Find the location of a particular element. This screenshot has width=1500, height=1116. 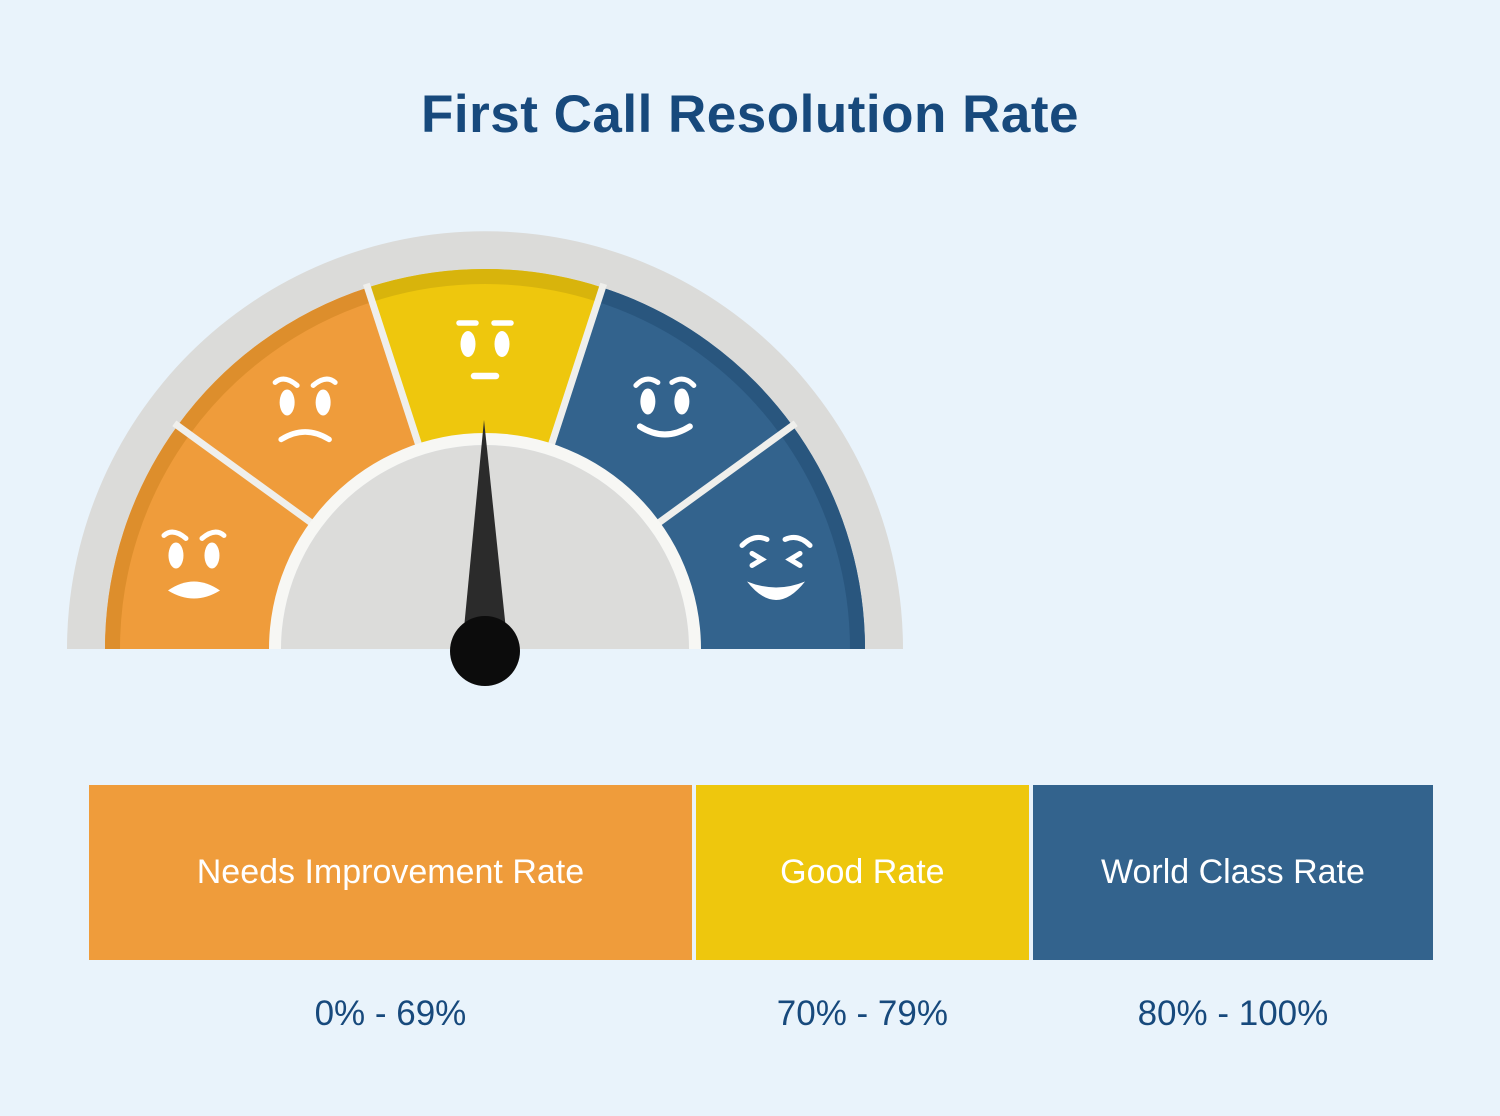

gauge-segment-band-joyful is located at coordinates (822, 537).